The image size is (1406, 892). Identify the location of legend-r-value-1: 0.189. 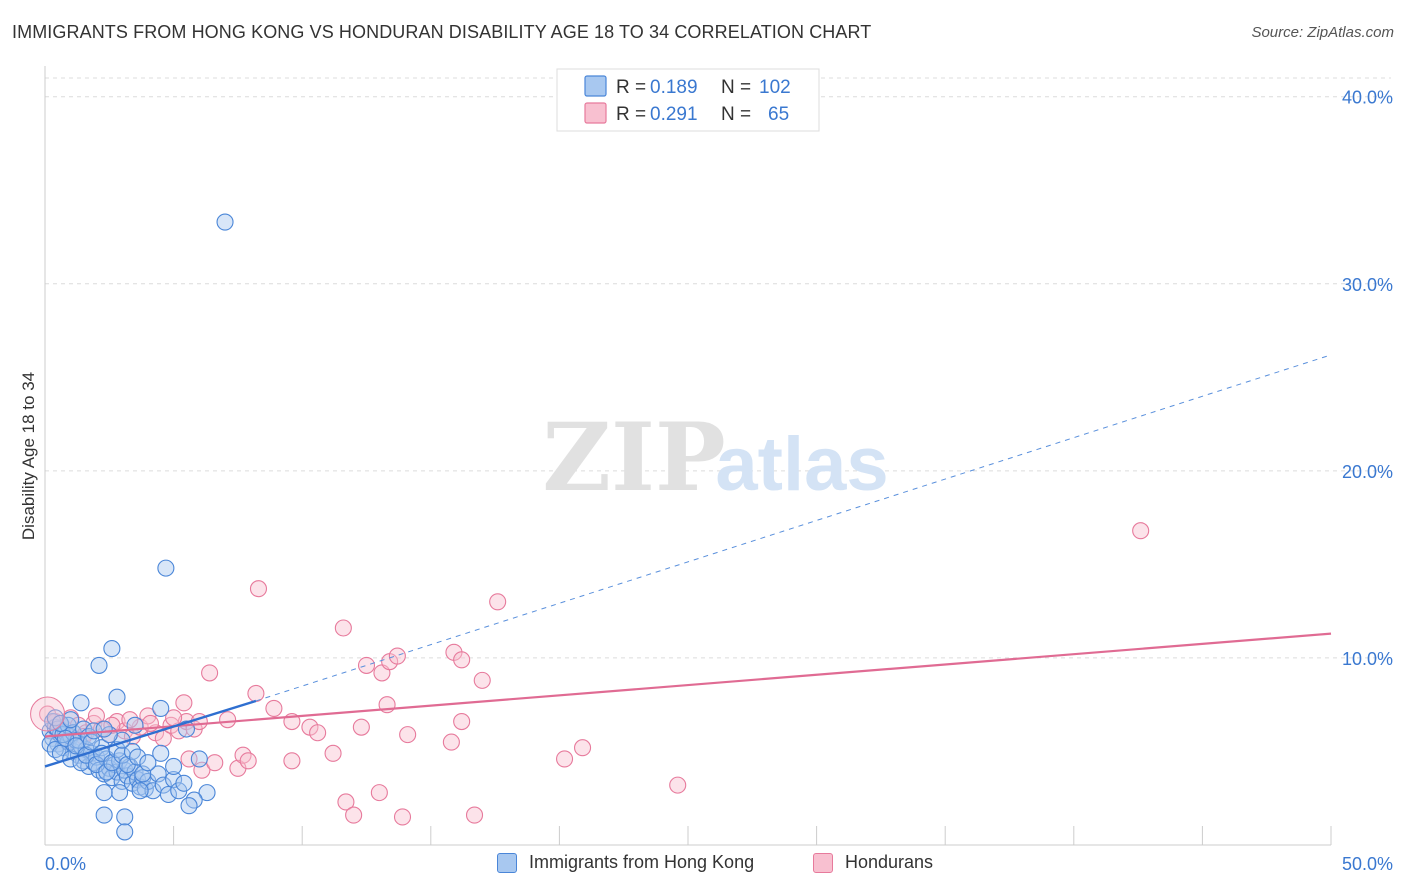
(674, 87).